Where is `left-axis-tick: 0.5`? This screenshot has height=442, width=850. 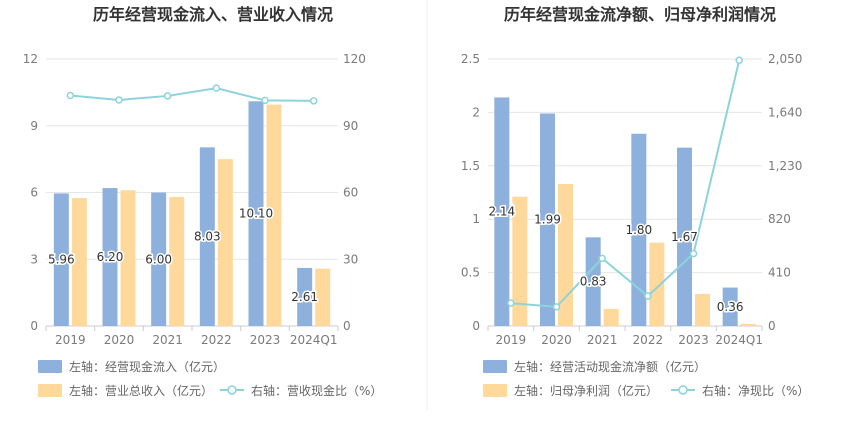
left-axis-tick: 0.5 is located at coordinates (470, 273).